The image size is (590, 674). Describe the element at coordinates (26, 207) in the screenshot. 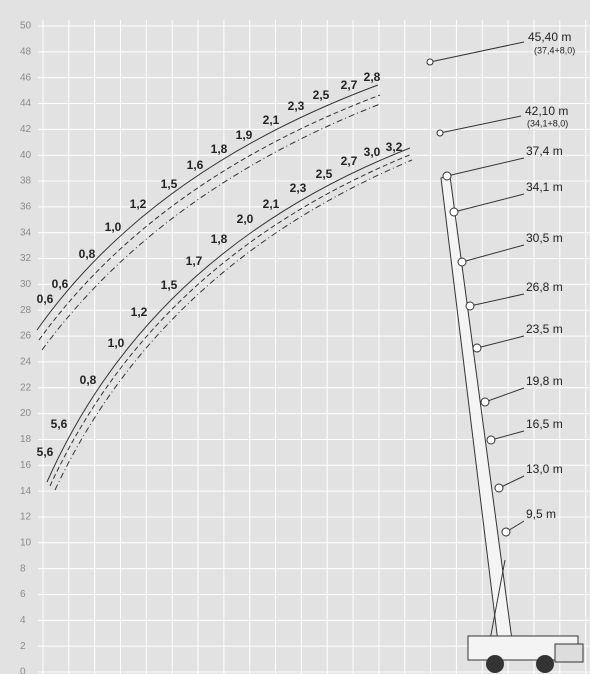

I see `y-tick-label: 36` at that location.